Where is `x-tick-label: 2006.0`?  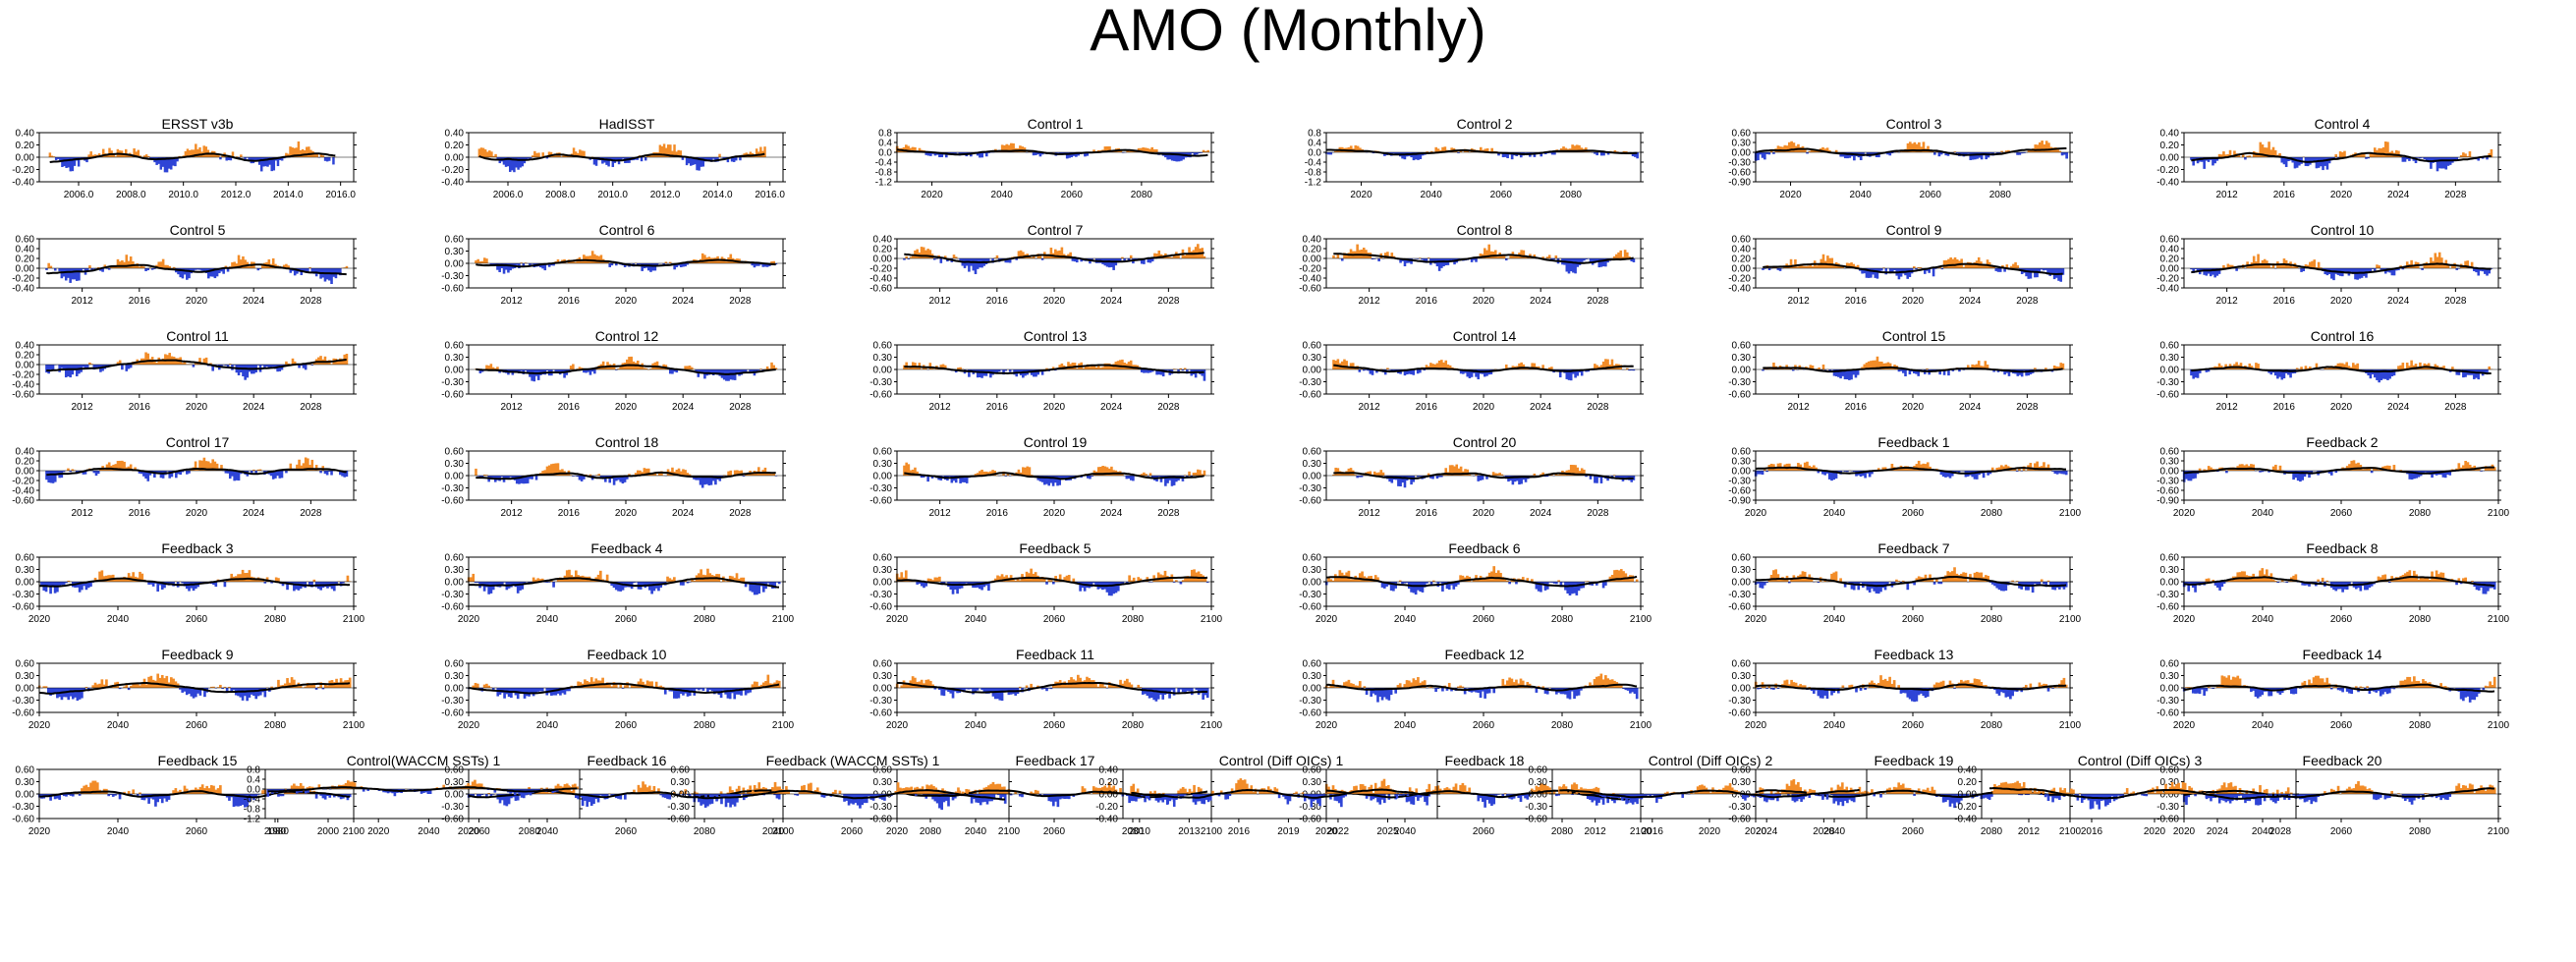
x-tick-label: 2006.0 is located at coordinates (79, 195).